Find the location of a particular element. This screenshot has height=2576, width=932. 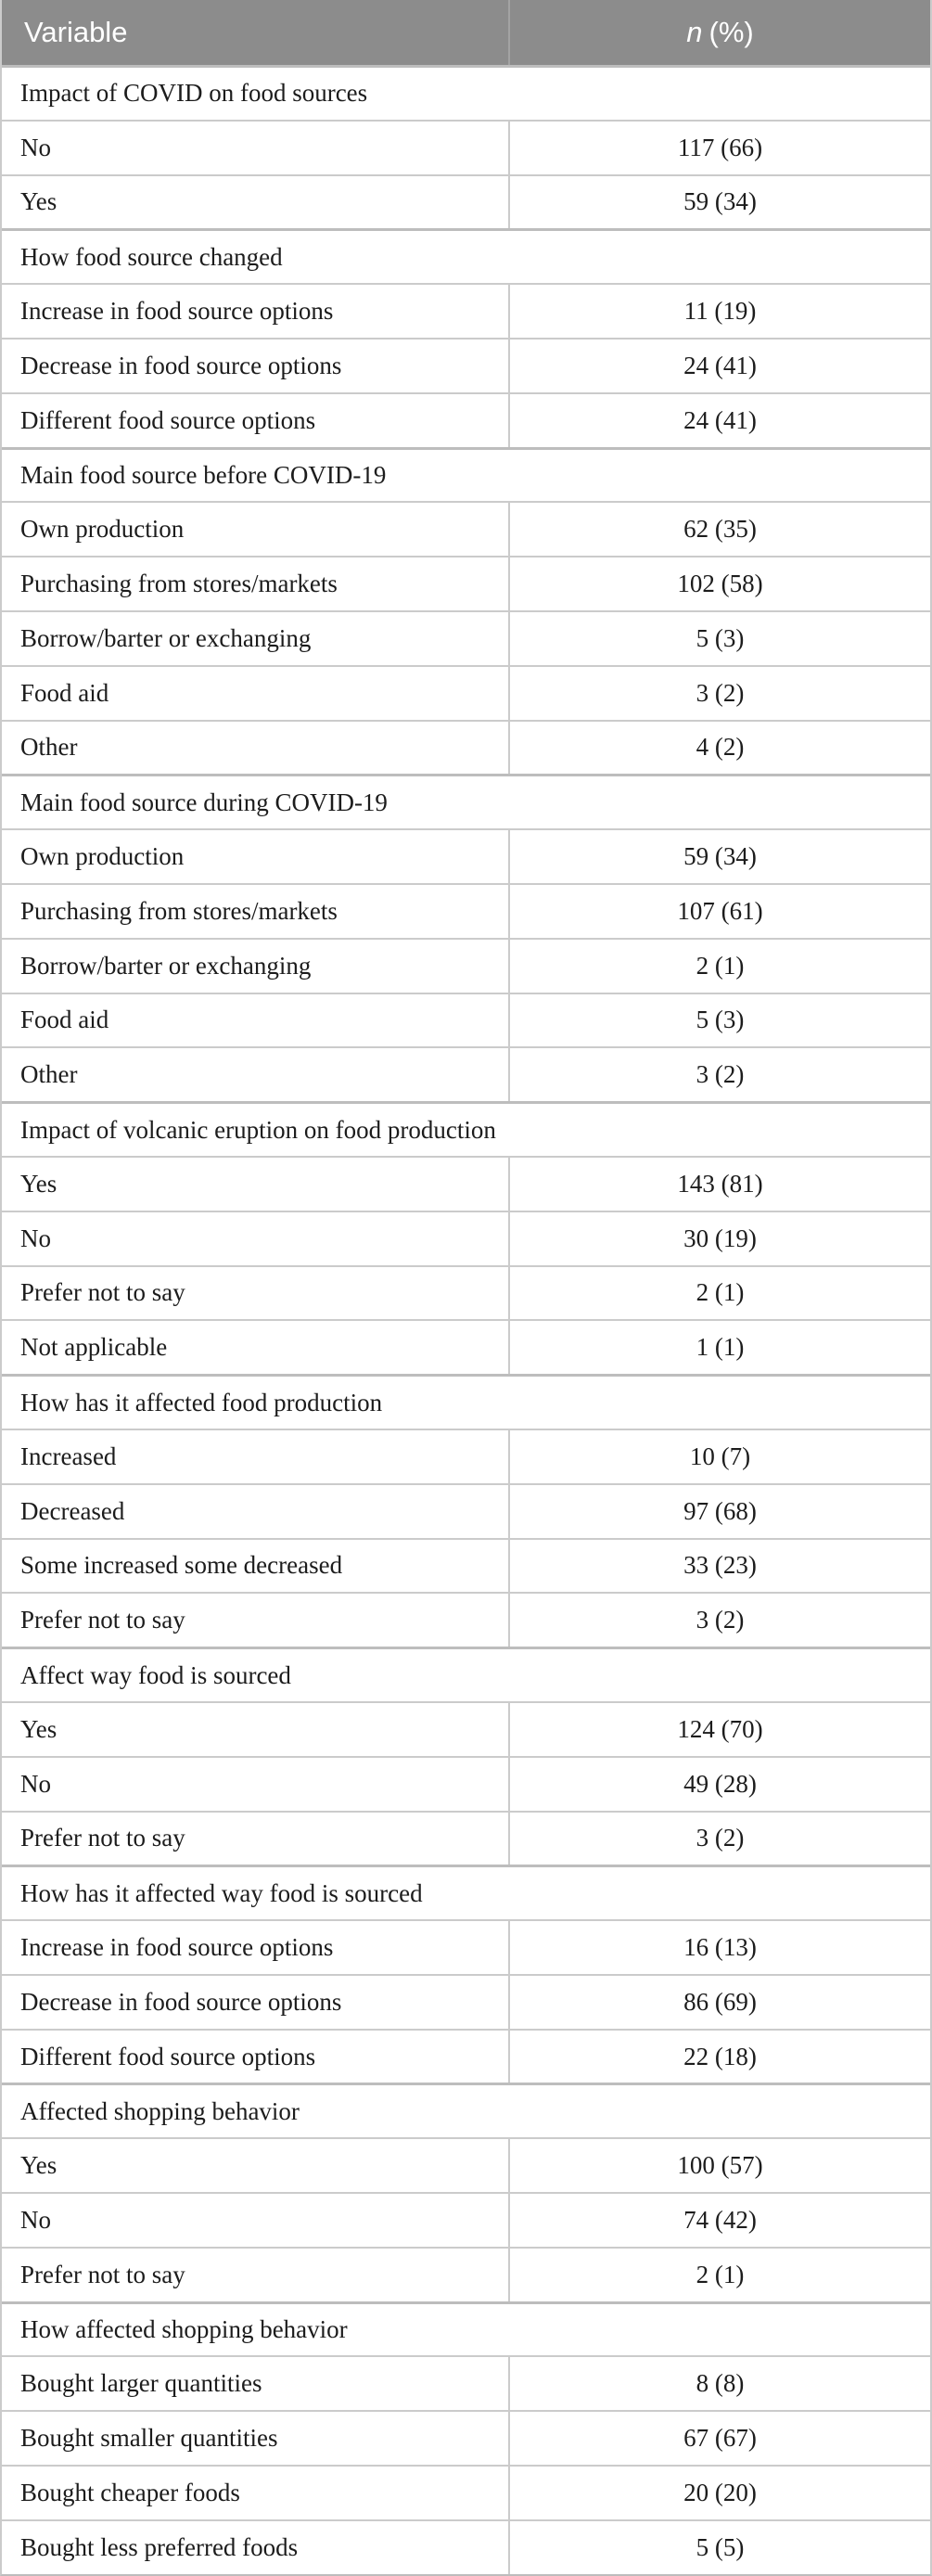

table-row: Food aid 5 (3) is located at coordinates (466, 1019).